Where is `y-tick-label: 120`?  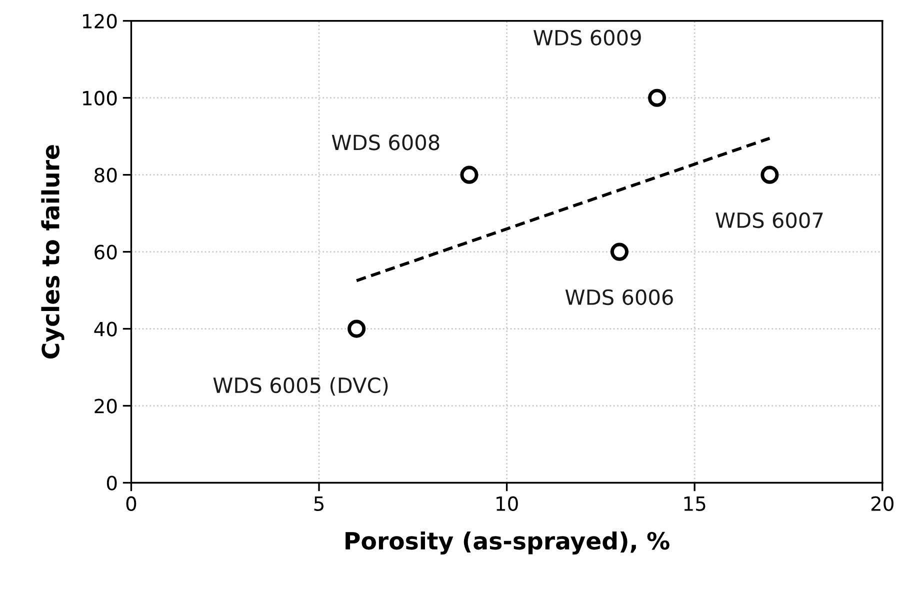 y-tick-label: 120 is located at coordinates (100, 21).